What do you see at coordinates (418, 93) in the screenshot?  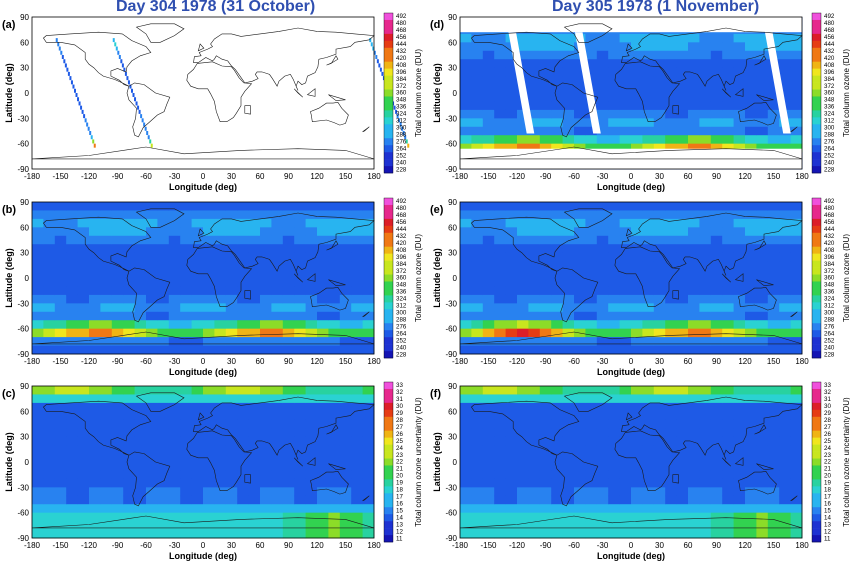 I see `colorbar-label: Total column ozone (DU)` at bounding box center [418, 93].